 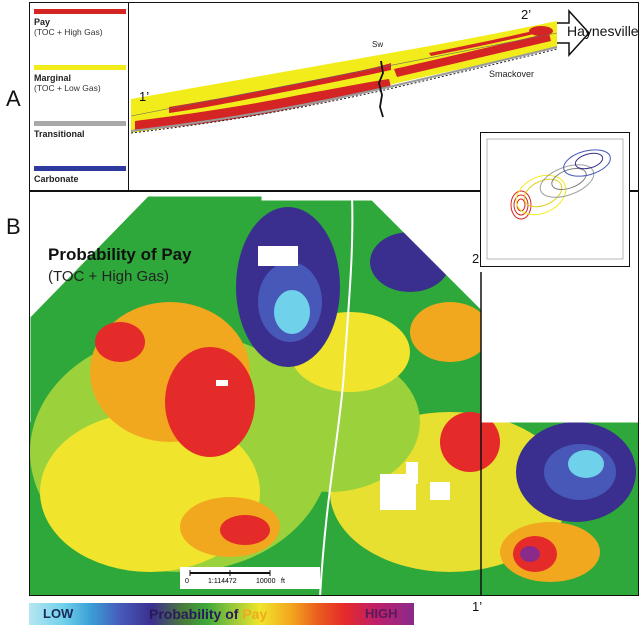 I want to click on pay-band-lower, so click(x=263, y=105).